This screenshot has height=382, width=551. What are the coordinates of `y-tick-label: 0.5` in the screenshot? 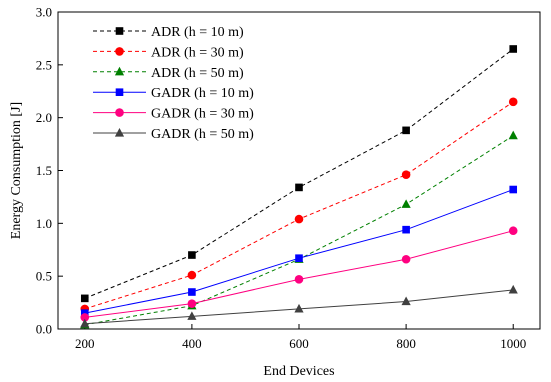 It's located at (44, 276).